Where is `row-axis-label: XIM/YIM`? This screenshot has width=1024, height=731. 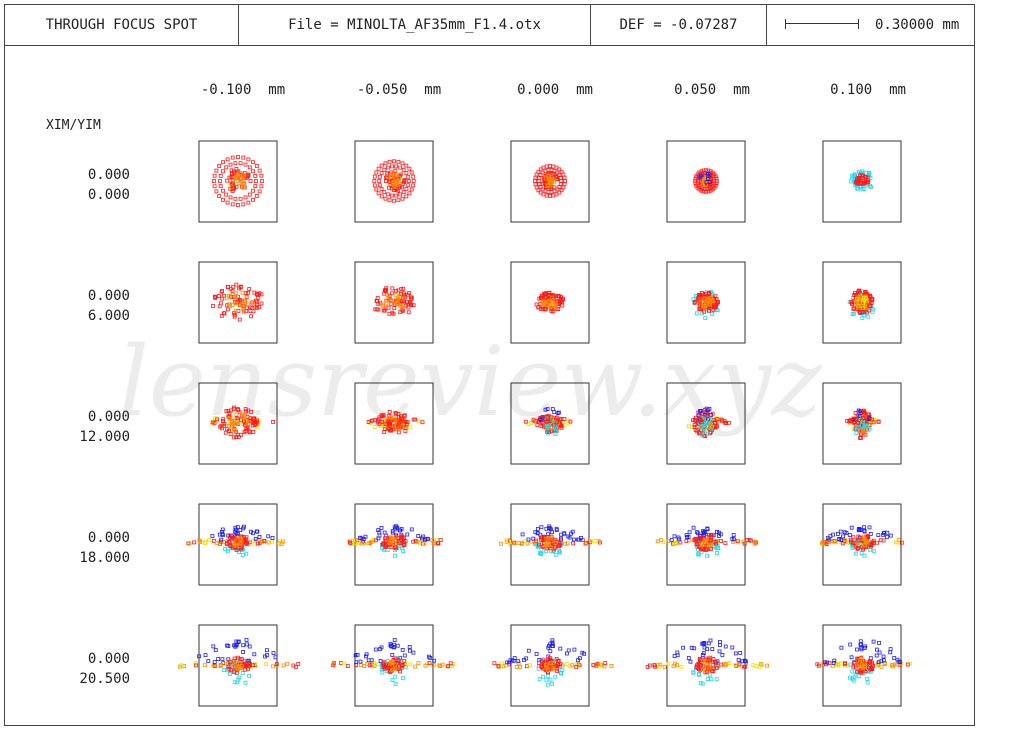 row-axis-label: XIM/YIM is located at coordinates (73, 125).